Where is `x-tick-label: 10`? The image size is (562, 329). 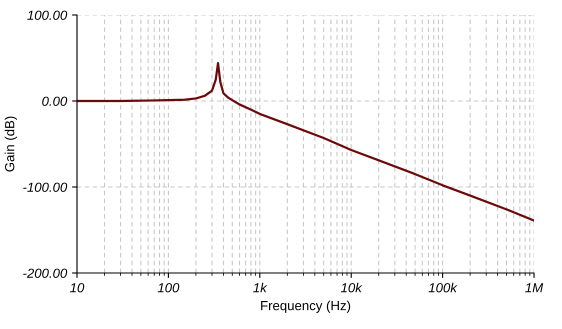 x-tick-label: 10 is located at coordinates (77, 287).